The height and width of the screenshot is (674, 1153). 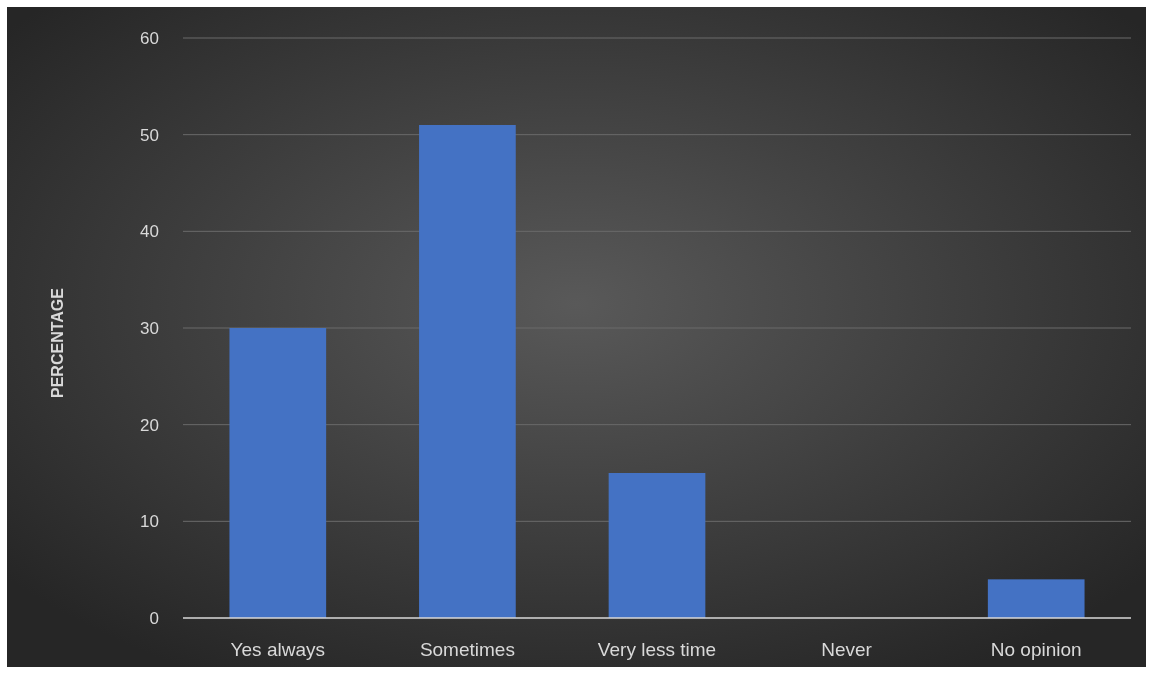 I want to click on x-tick-label: Sometimes, so click(x=467, y=649).